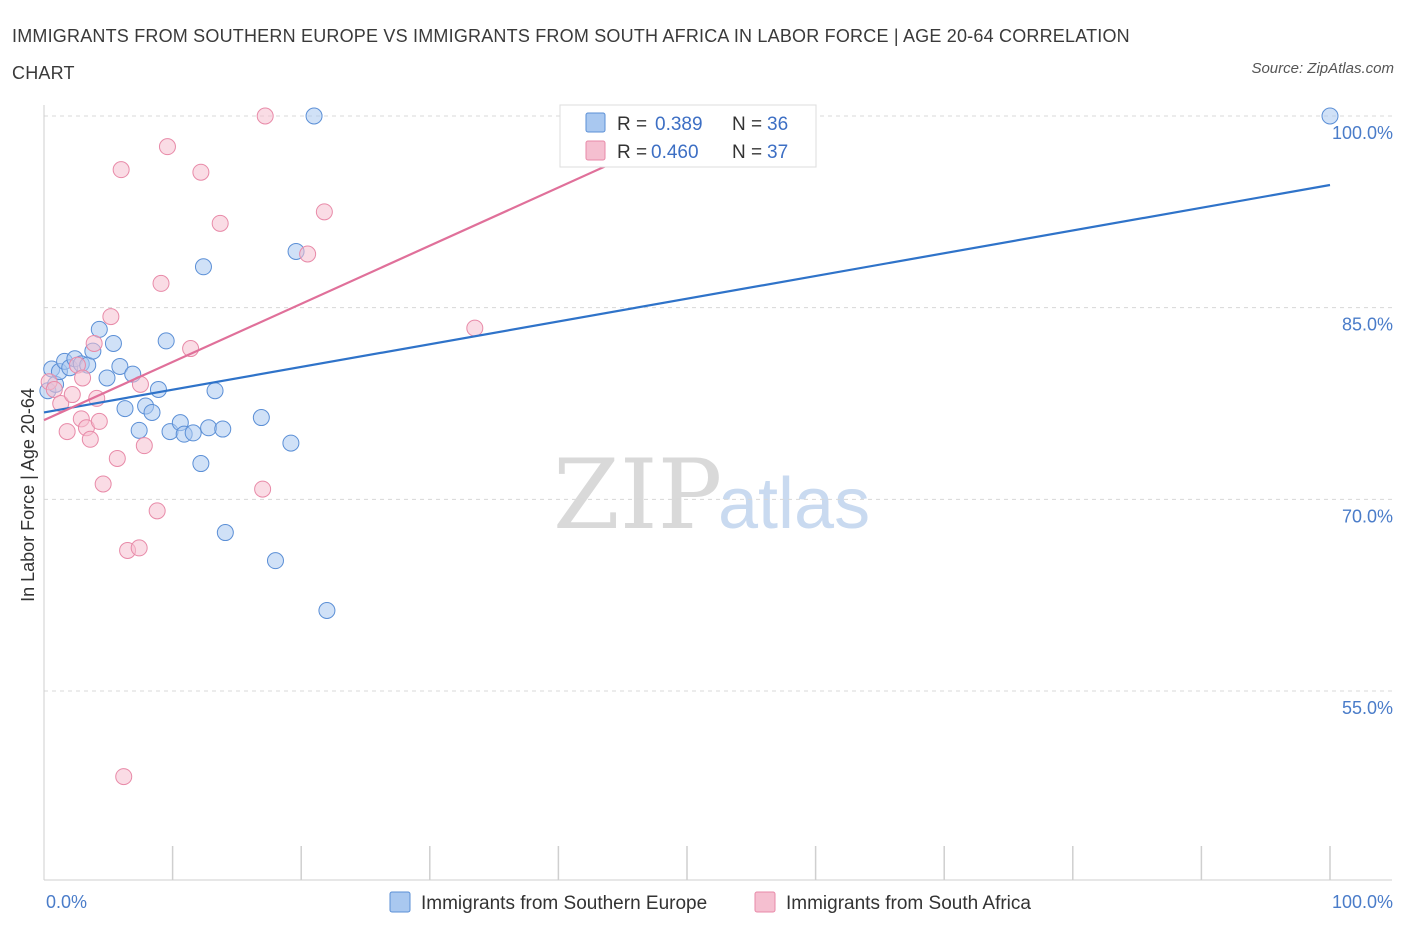 This screenshot has height=930, width=1406. Describe the element at coordinates (595, 150) in the screenshot. I see `legend-swatch-pink` at that location.